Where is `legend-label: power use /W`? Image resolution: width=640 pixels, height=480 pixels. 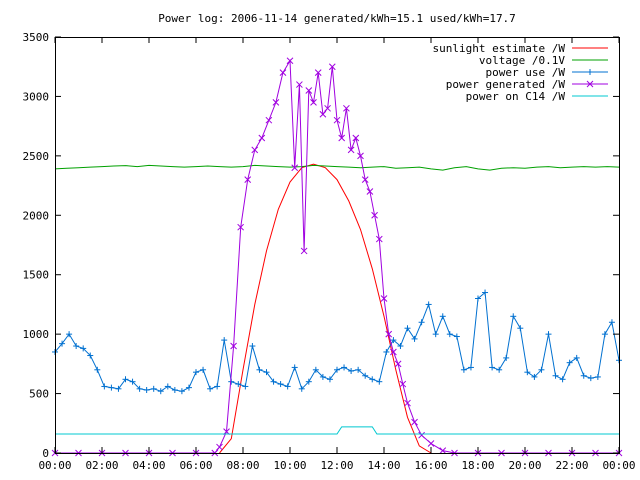
legend-label: power use /W is located at coordinates (526, 72).